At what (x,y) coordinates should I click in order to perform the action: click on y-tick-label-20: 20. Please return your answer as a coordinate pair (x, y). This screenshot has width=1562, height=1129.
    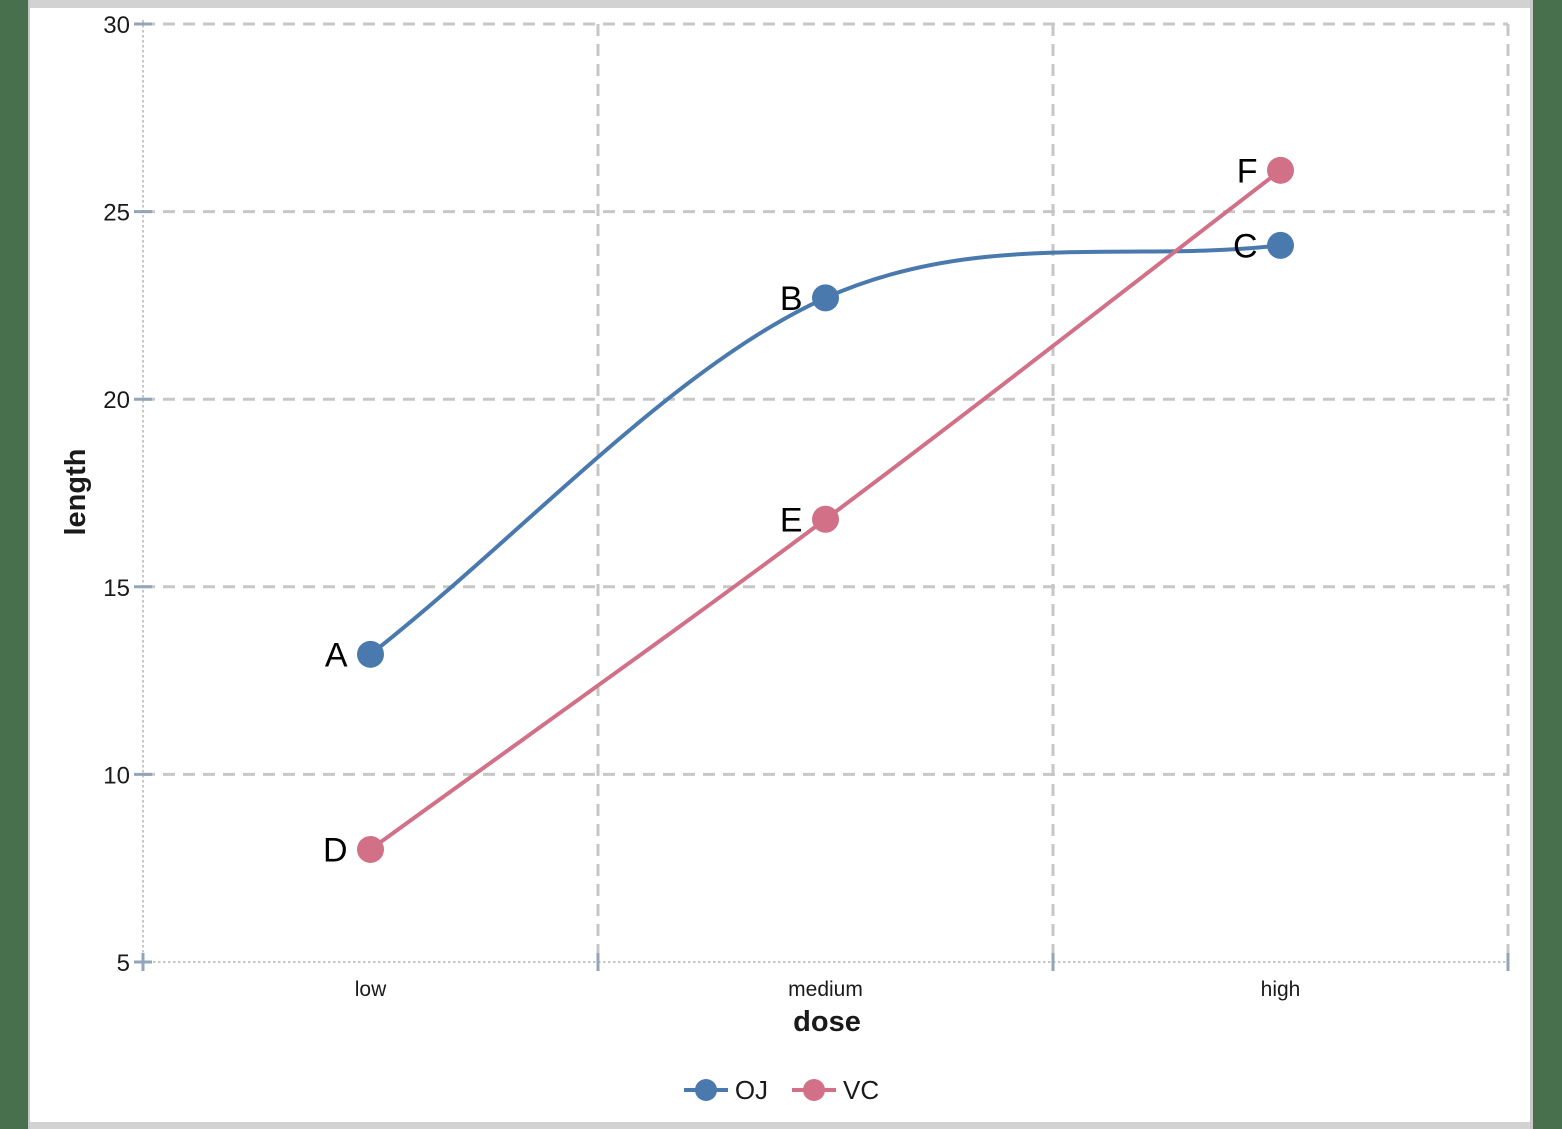
    Looking at the image, I should click on (116, 400).